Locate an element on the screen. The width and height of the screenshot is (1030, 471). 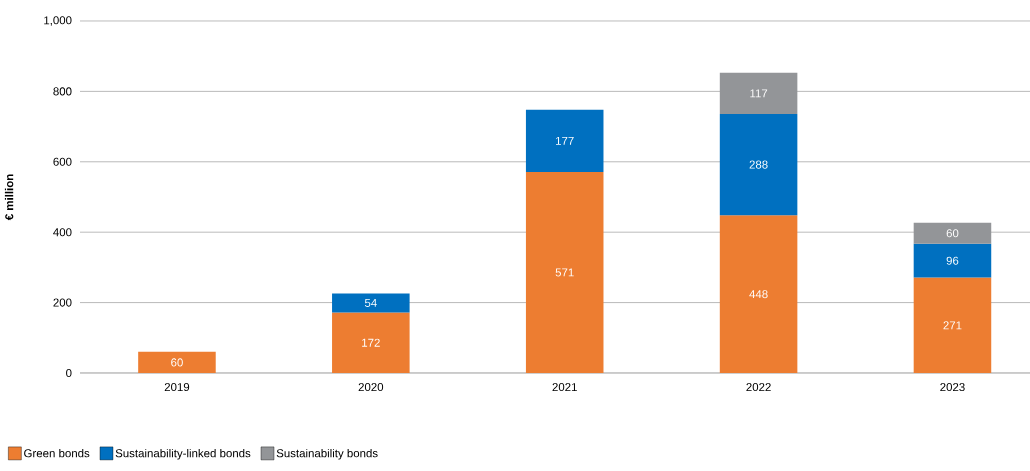
y-tick-label: 1,000 is located at coordinates (58, 21).